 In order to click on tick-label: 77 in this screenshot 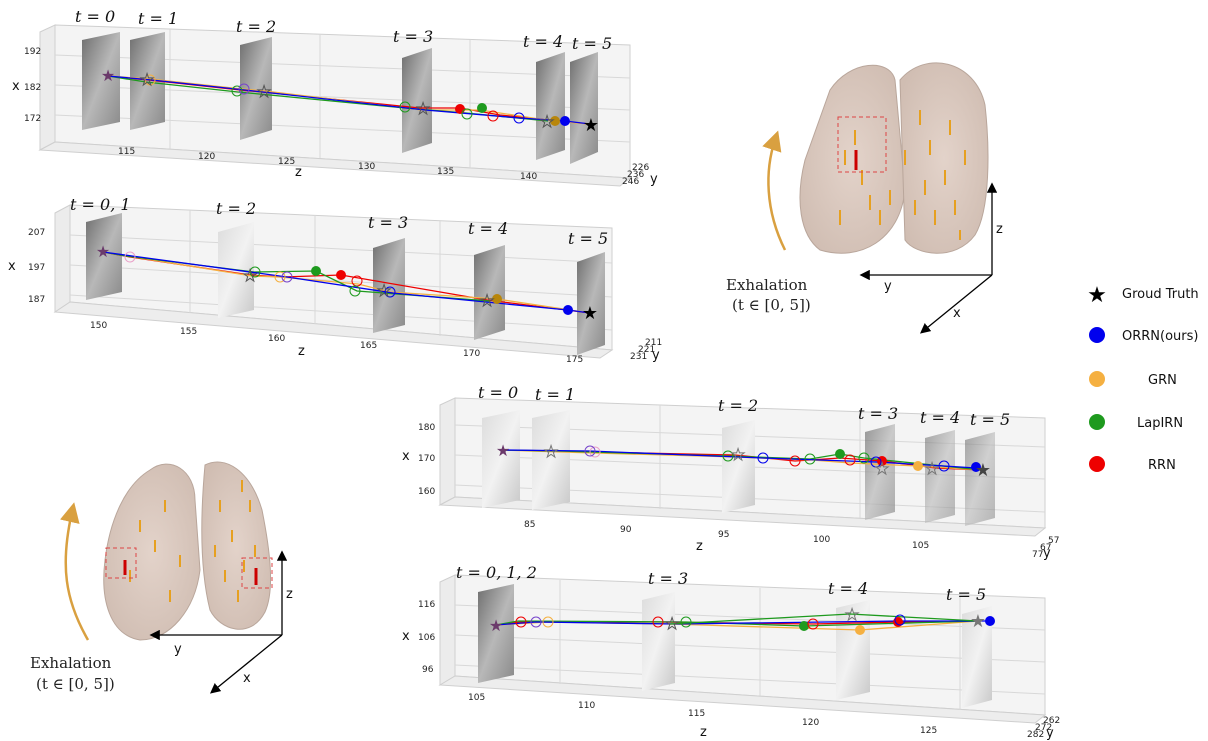, I will do `click(1037, 555)`.